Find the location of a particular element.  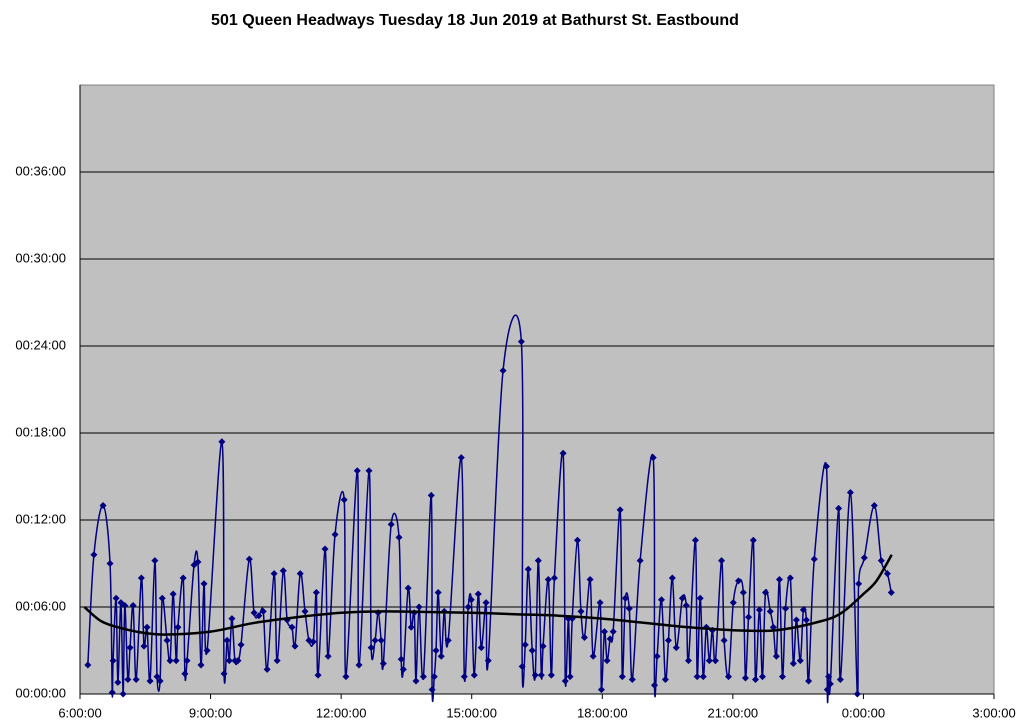

x-tick-label: 12:00:00 is located at coordinates (341, 712).